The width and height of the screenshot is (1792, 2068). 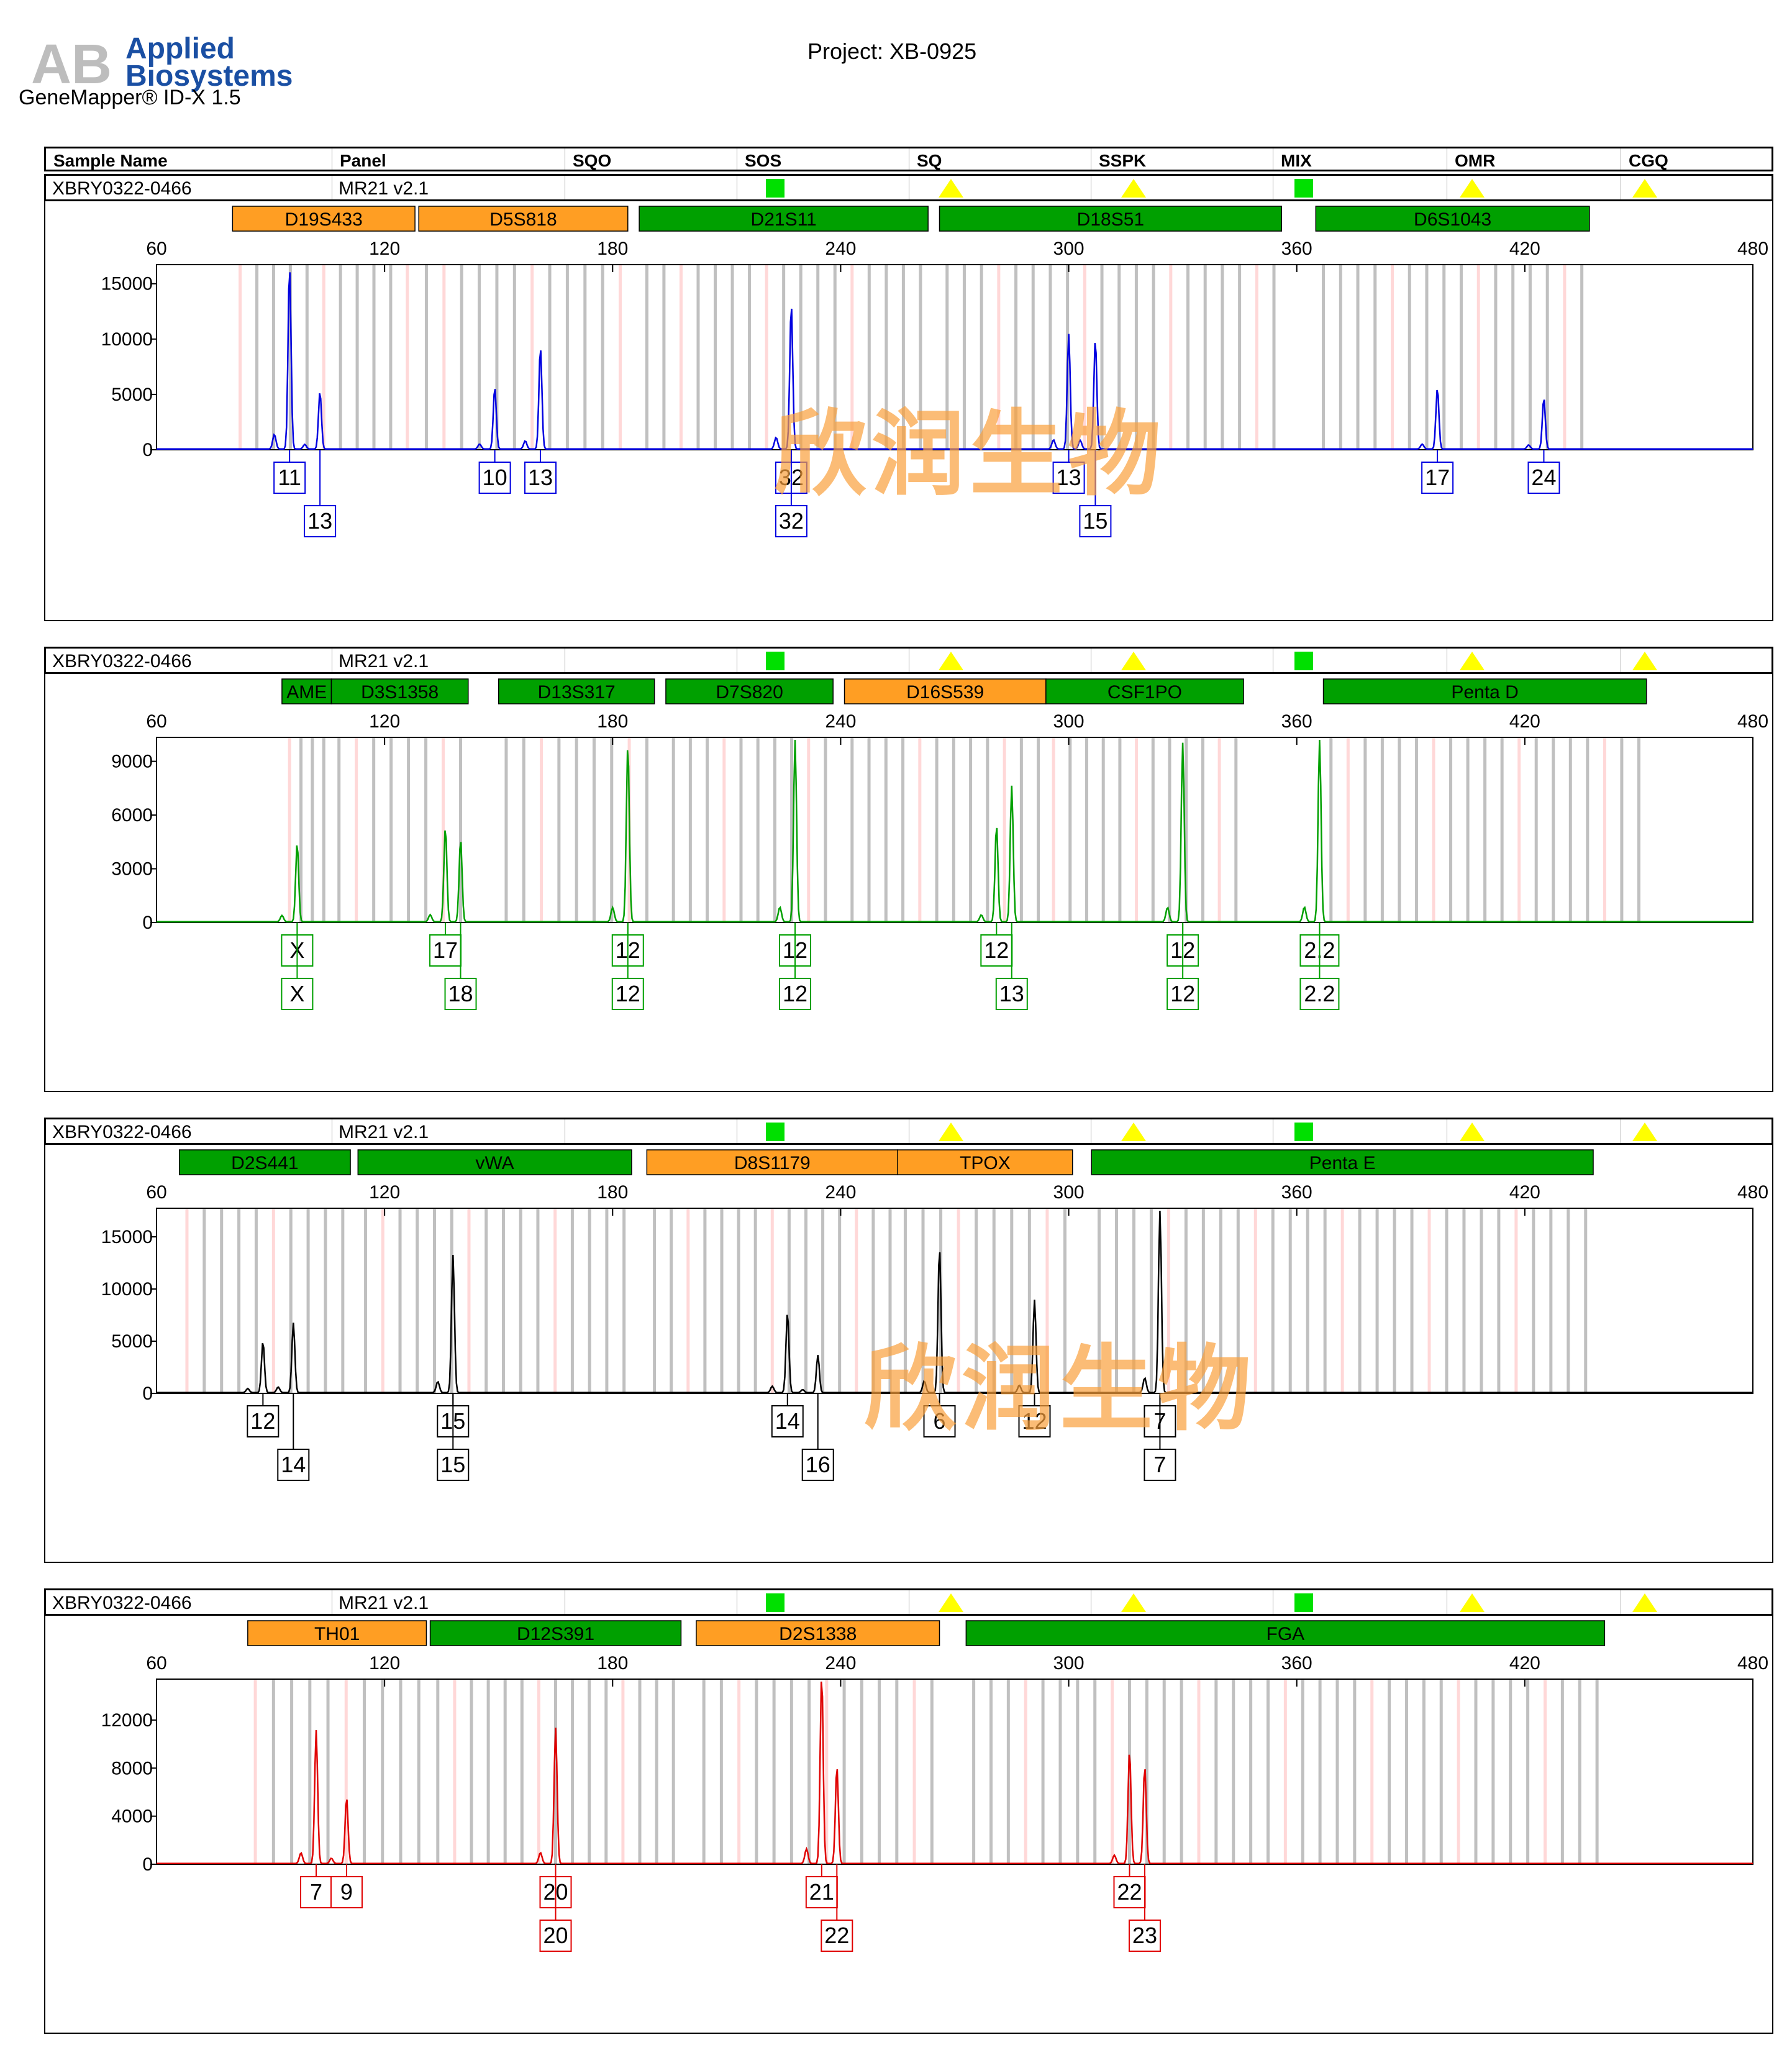 I want to click on col-cgq: CGQ, so click(x=1698, y=159).